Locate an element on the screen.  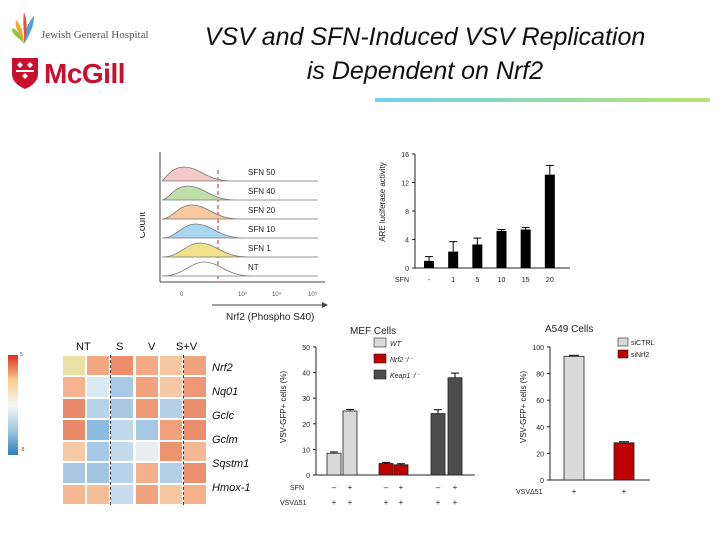
title-divider is located at coordinates (542, 100).